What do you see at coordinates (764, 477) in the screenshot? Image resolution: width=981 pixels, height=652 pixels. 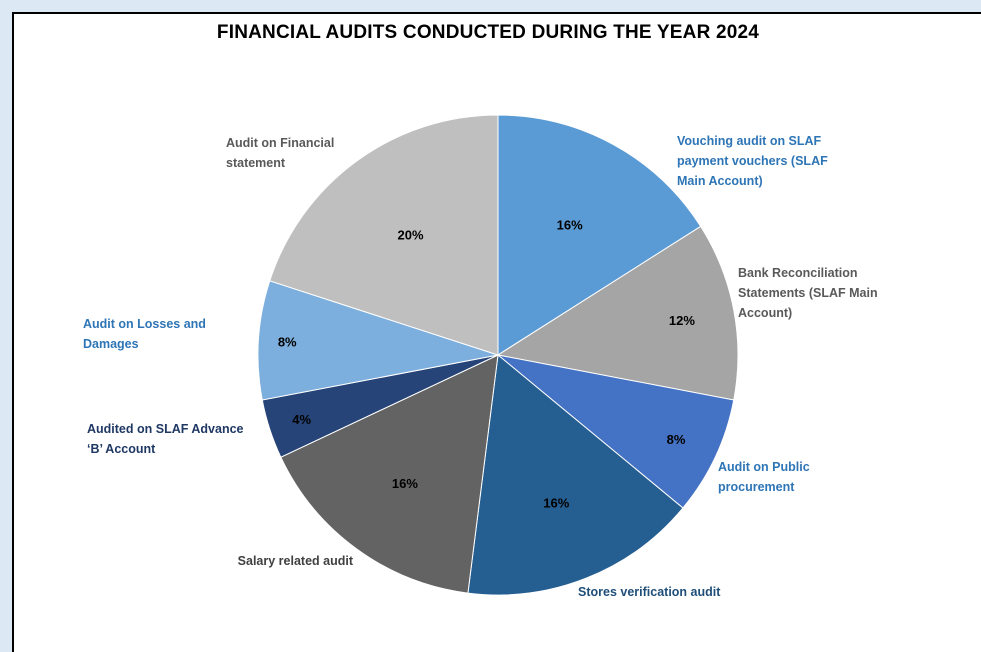 I see `slice-category-label: Audit on Public procurement` at bounding box center [764, 477].